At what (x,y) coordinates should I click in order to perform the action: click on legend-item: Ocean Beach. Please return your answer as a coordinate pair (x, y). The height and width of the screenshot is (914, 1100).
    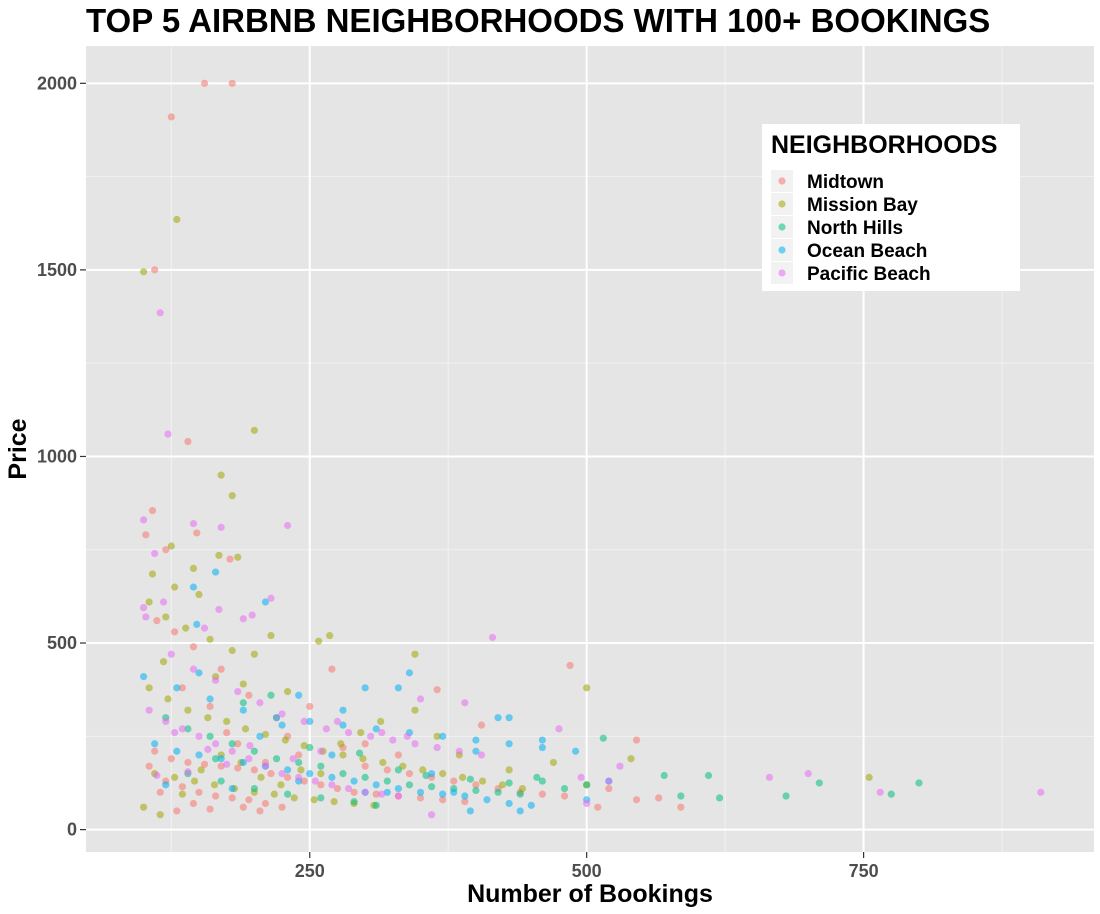
    Looking at the image, I should click on (849, 250).